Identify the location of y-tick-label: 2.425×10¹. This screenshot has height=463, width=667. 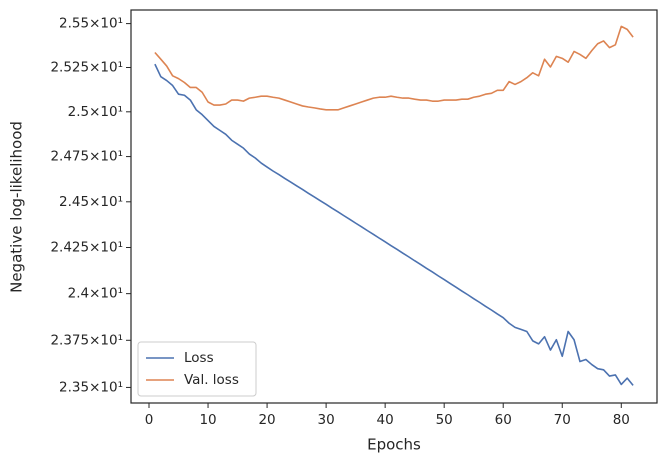
(86, 247).